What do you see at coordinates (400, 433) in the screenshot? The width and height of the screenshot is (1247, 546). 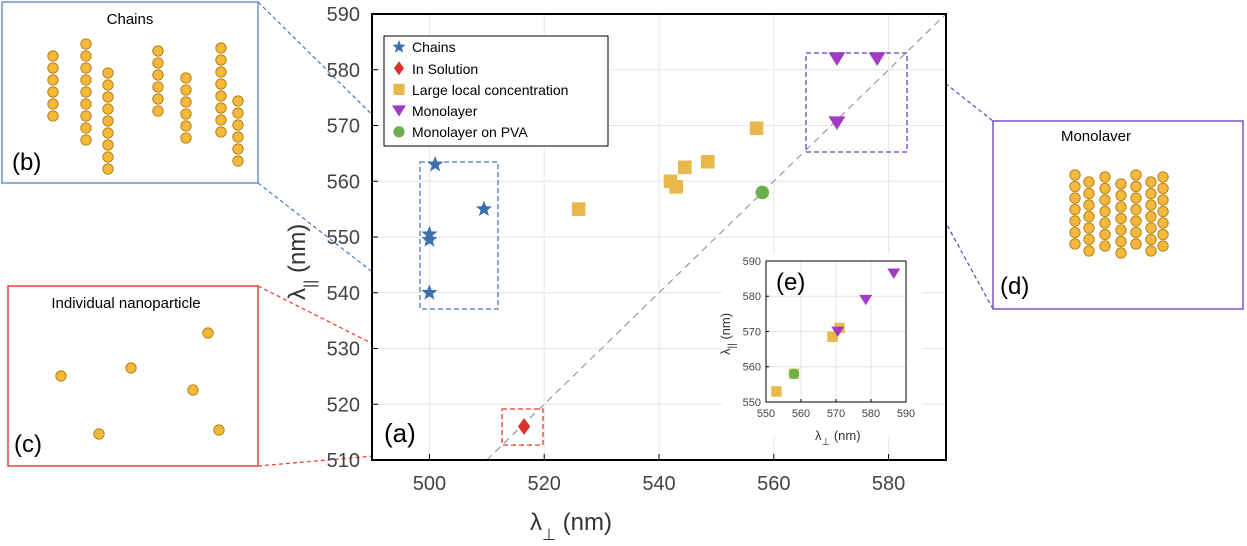 I see `panel-label-a: (a)` at bounding box center [400, 433].